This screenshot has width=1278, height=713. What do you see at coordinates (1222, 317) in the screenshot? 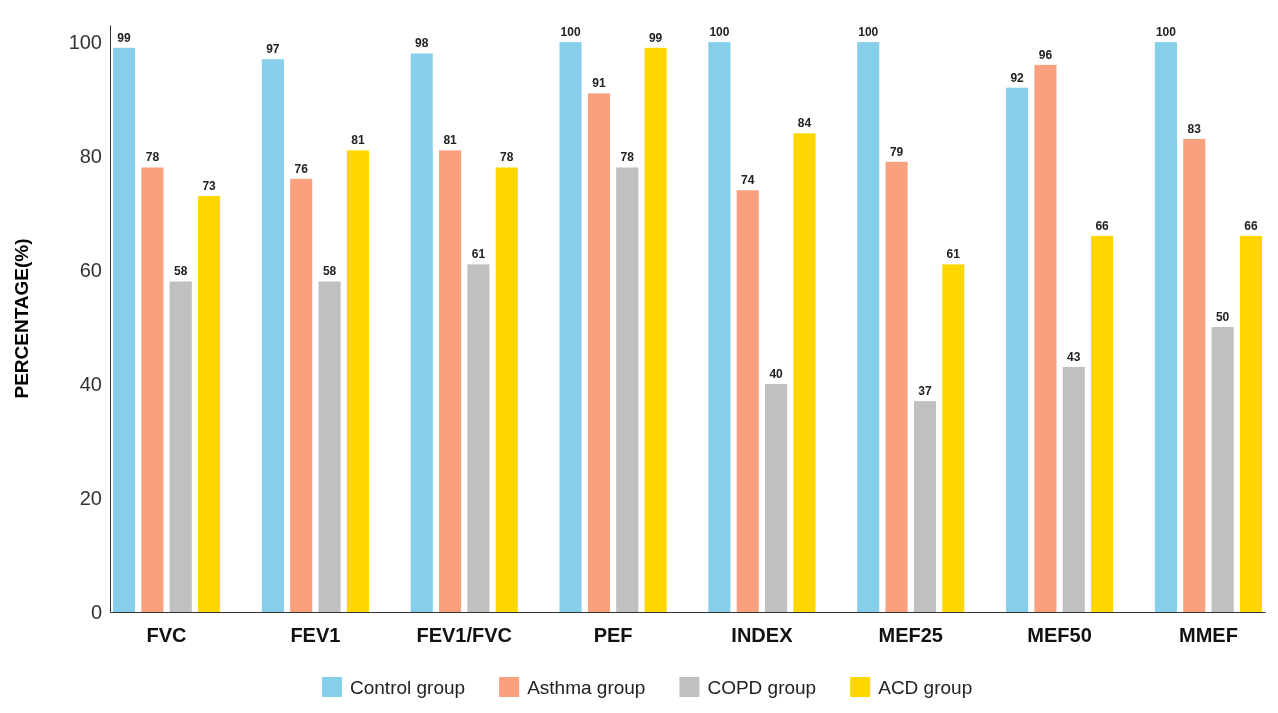
I see `data-label: 50` at bounding box center [1222, 317].